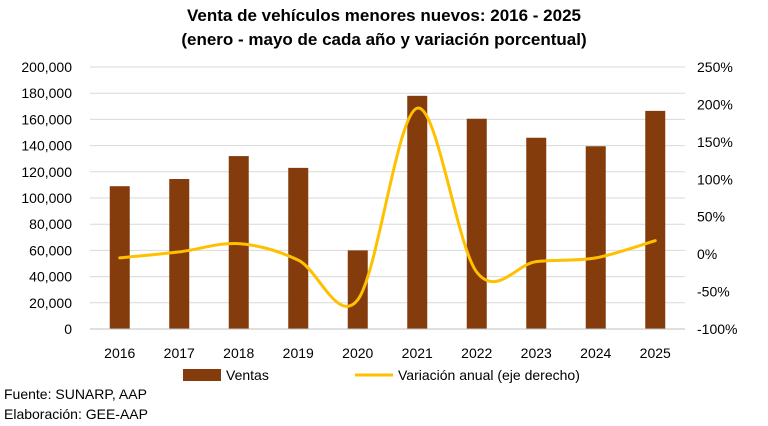 This screenshot has width=768, height=426. I want to click on bar-2021, so click(417, 212).